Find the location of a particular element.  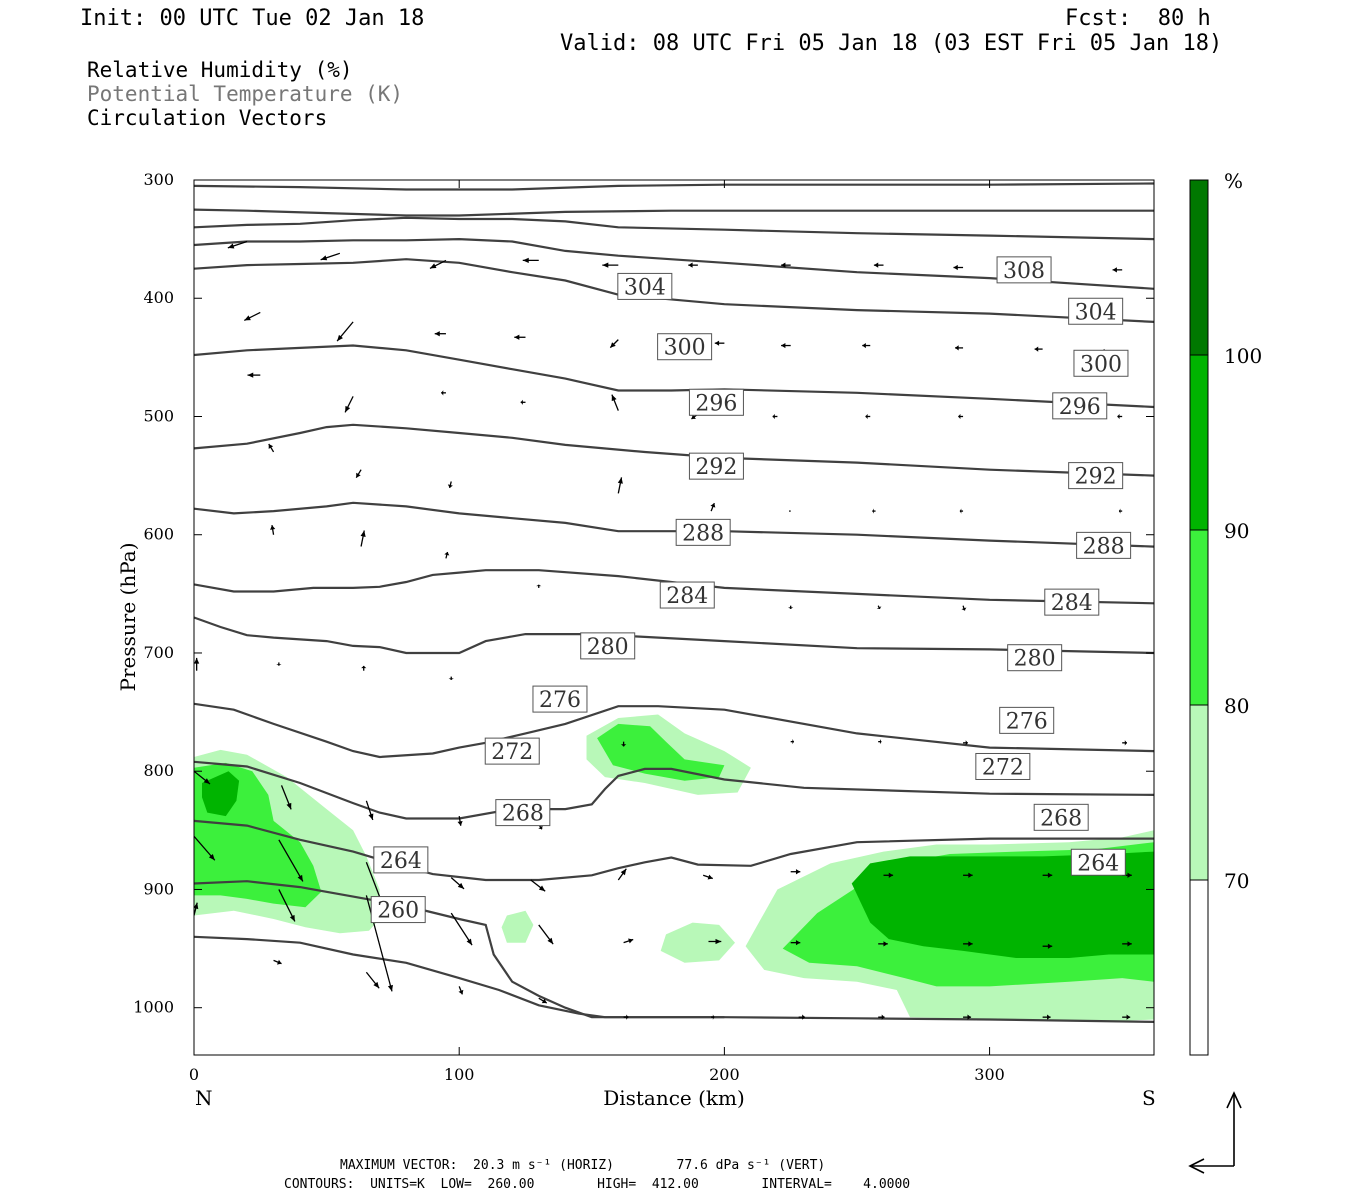

theta-label-296-6: 296 is located at coordinates (1080, 406).